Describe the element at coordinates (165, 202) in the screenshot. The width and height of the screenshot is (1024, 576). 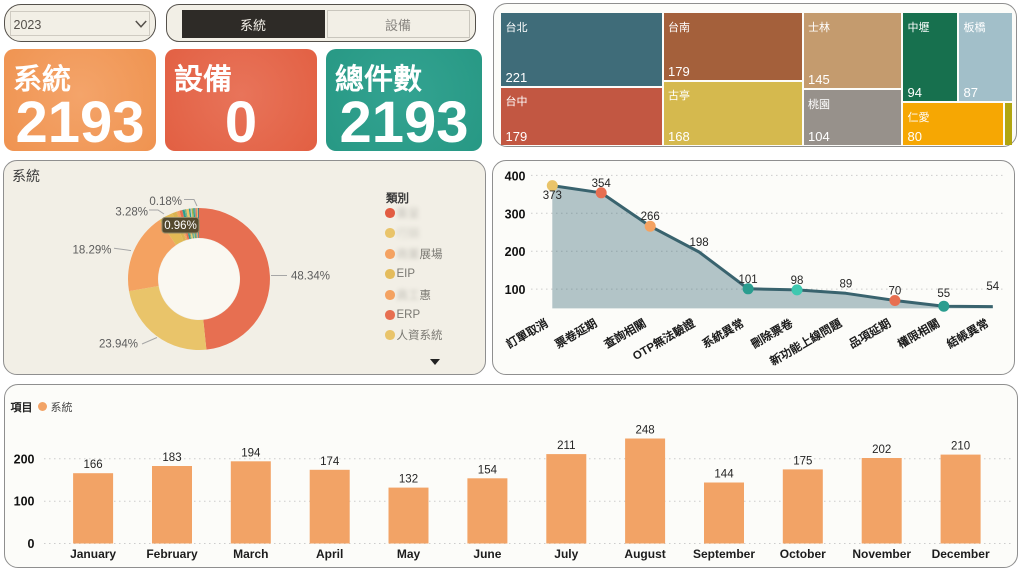
I see `svg-text: 0.18%` at that location.